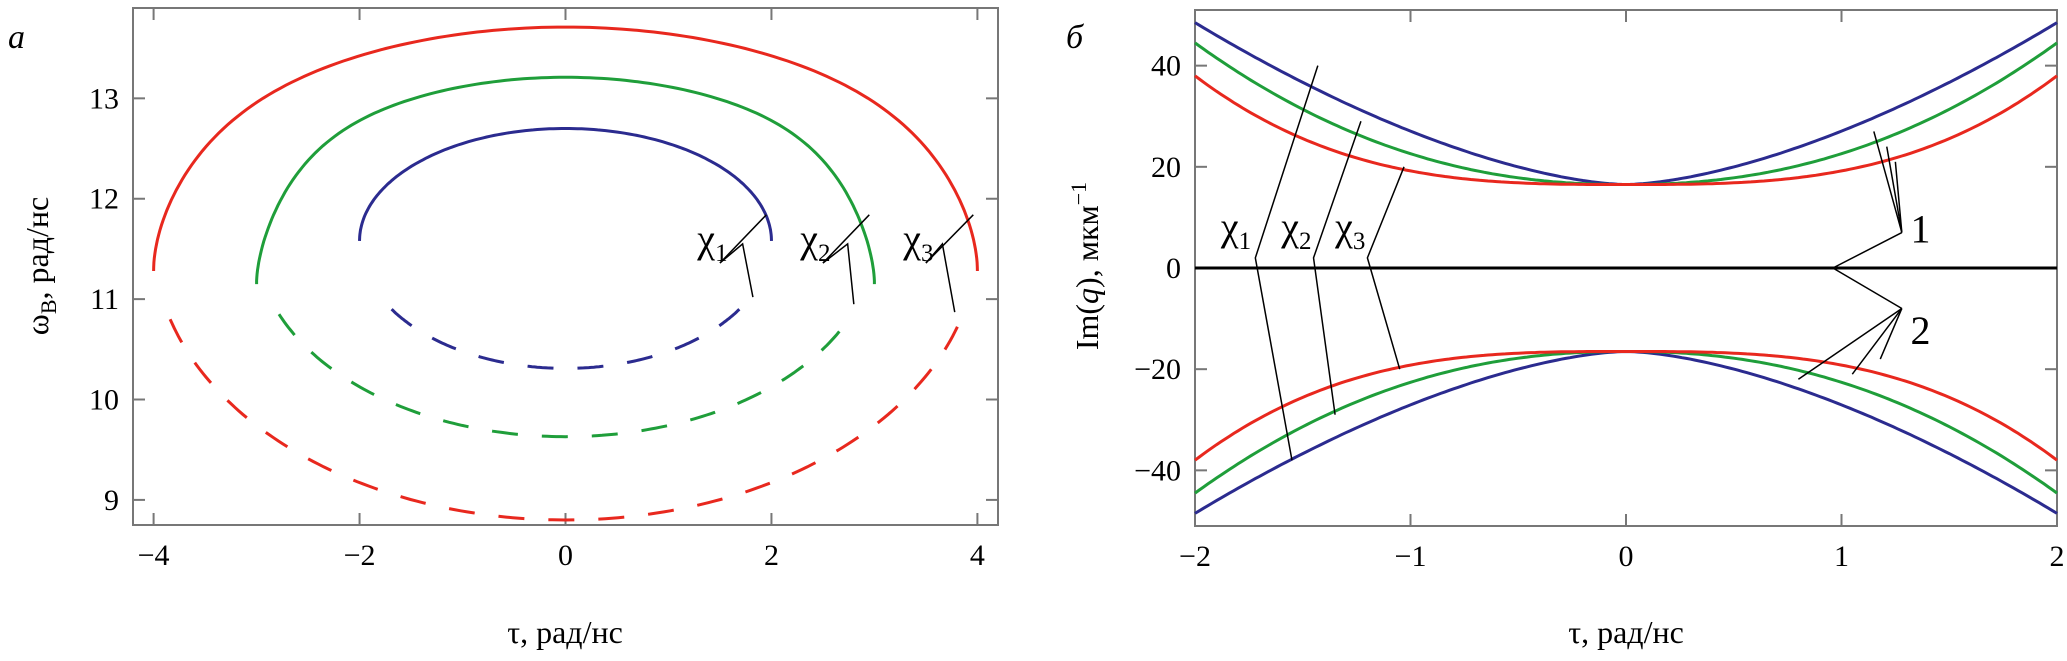 The height and width of the screenshot is (661, 2067). What do you see at coordinates (37, 248) in the screenshot?
I see `panel-a-y-axis-label-rest: , рад/нс` at bounding box center [37, 248].